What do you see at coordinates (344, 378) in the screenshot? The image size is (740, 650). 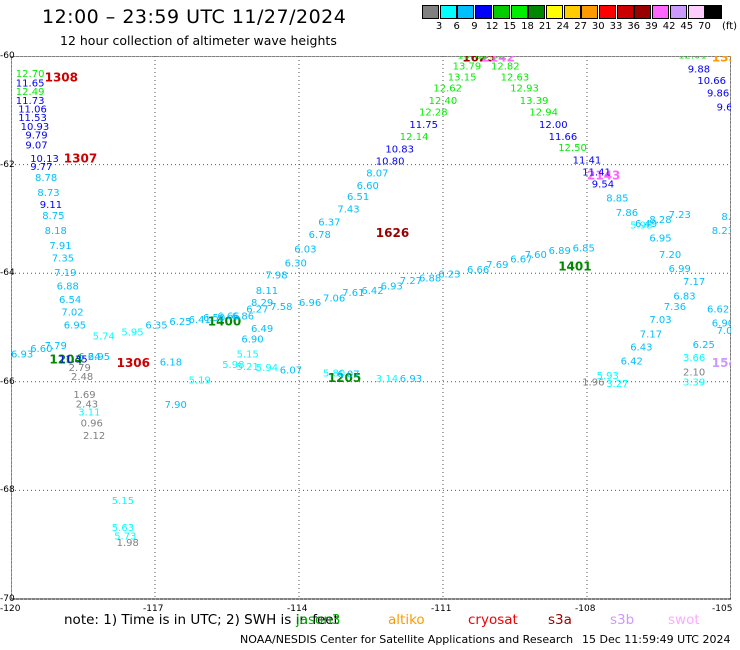 I see `pass-time-label: 1205` at bounding box center [344, 378].